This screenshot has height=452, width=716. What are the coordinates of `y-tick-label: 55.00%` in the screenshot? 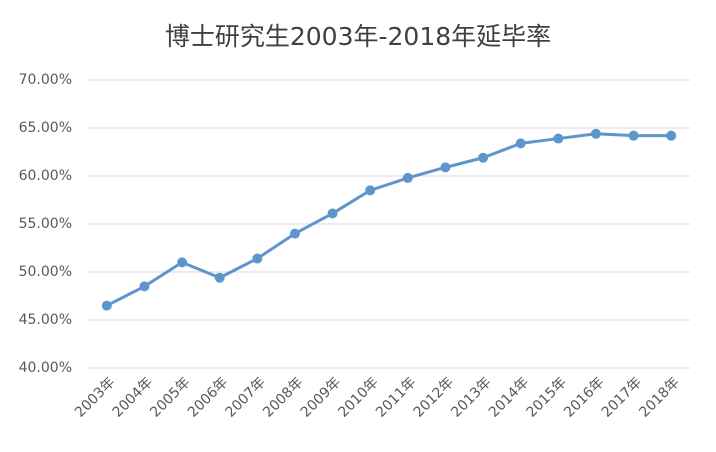 It's located at (45, 224).